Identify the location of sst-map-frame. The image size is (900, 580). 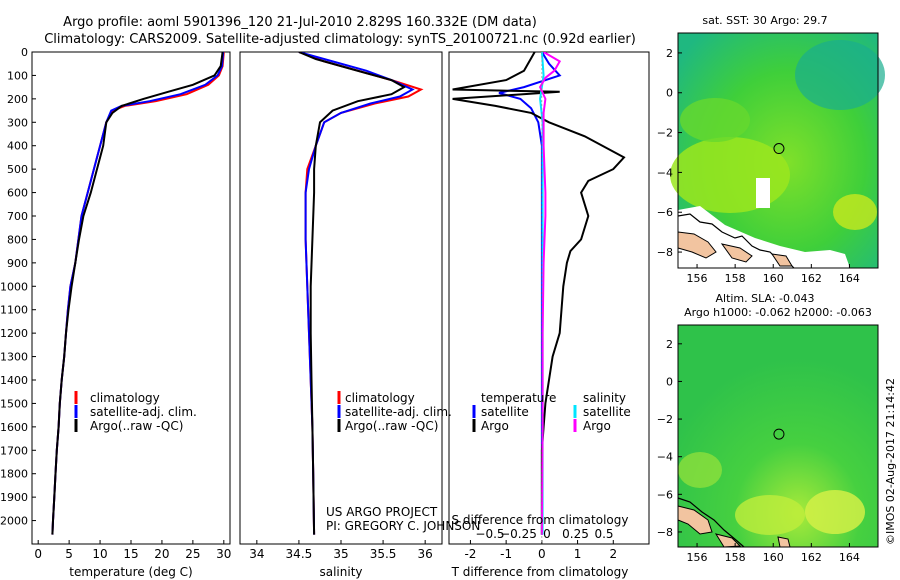
(778, 150).